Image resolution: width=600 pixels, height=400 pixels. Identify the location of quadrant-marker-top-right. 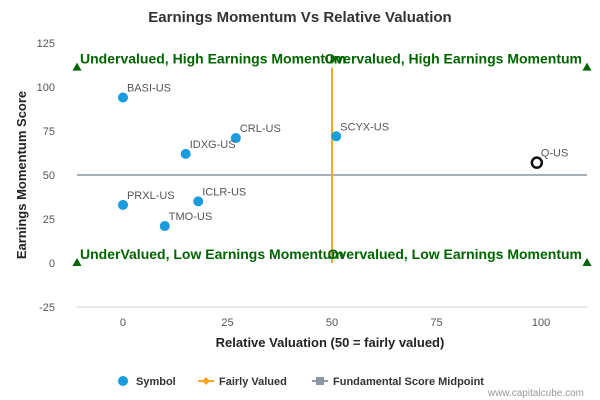
(587, 66).